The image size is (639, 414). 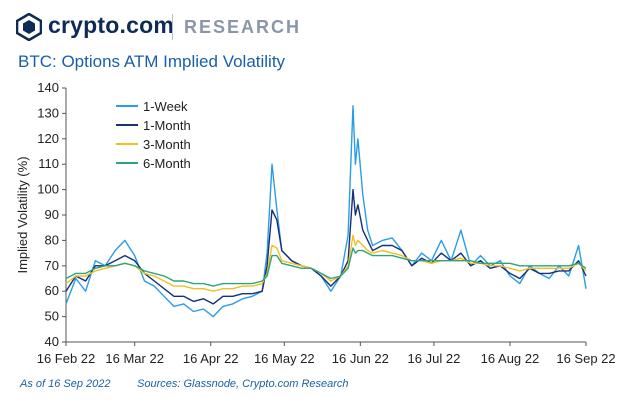 What do you see at coordinates (243, 27) in the screenshot?
I see `section-label: RESEARCH` at bounding box center [243, 27].